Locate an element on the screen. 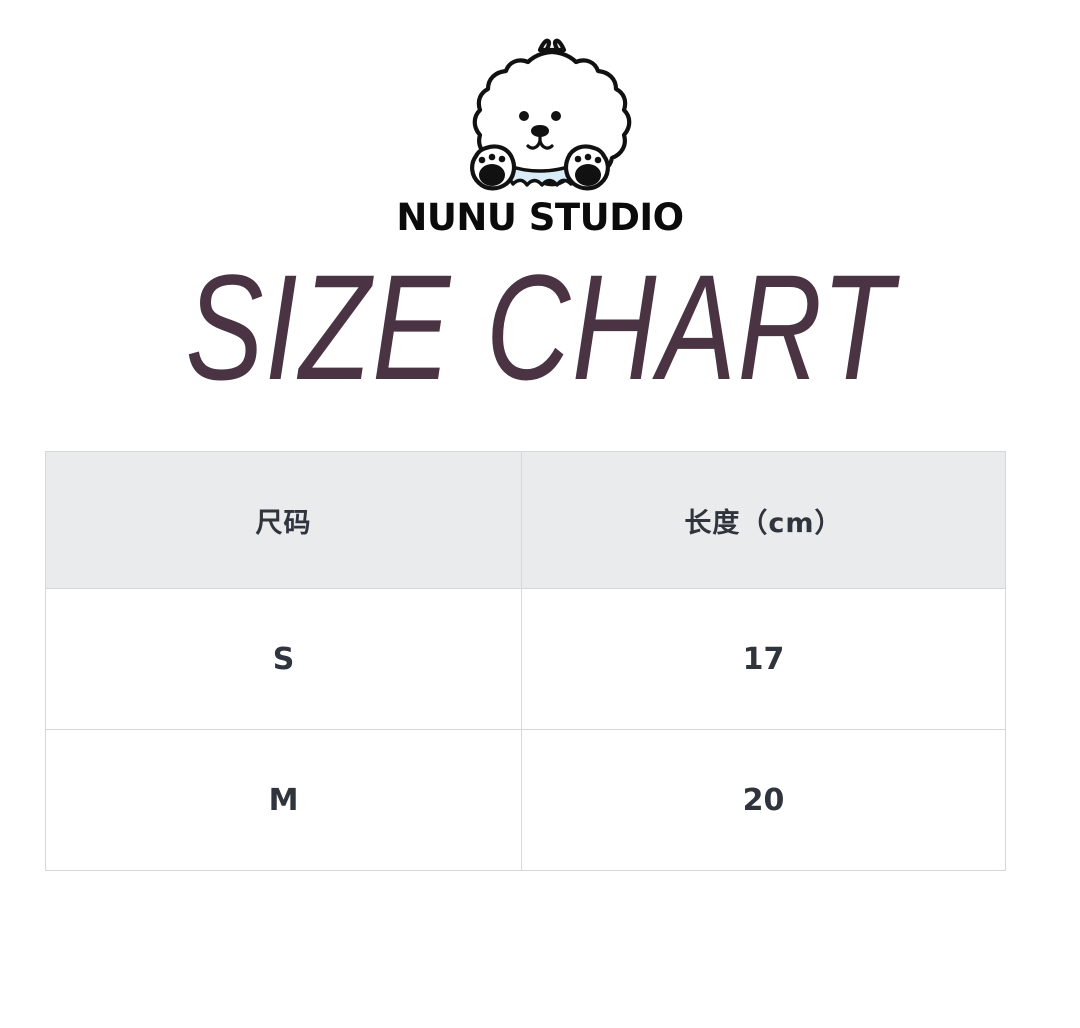  table-row: S 17 is located at coordinates (525, 659).